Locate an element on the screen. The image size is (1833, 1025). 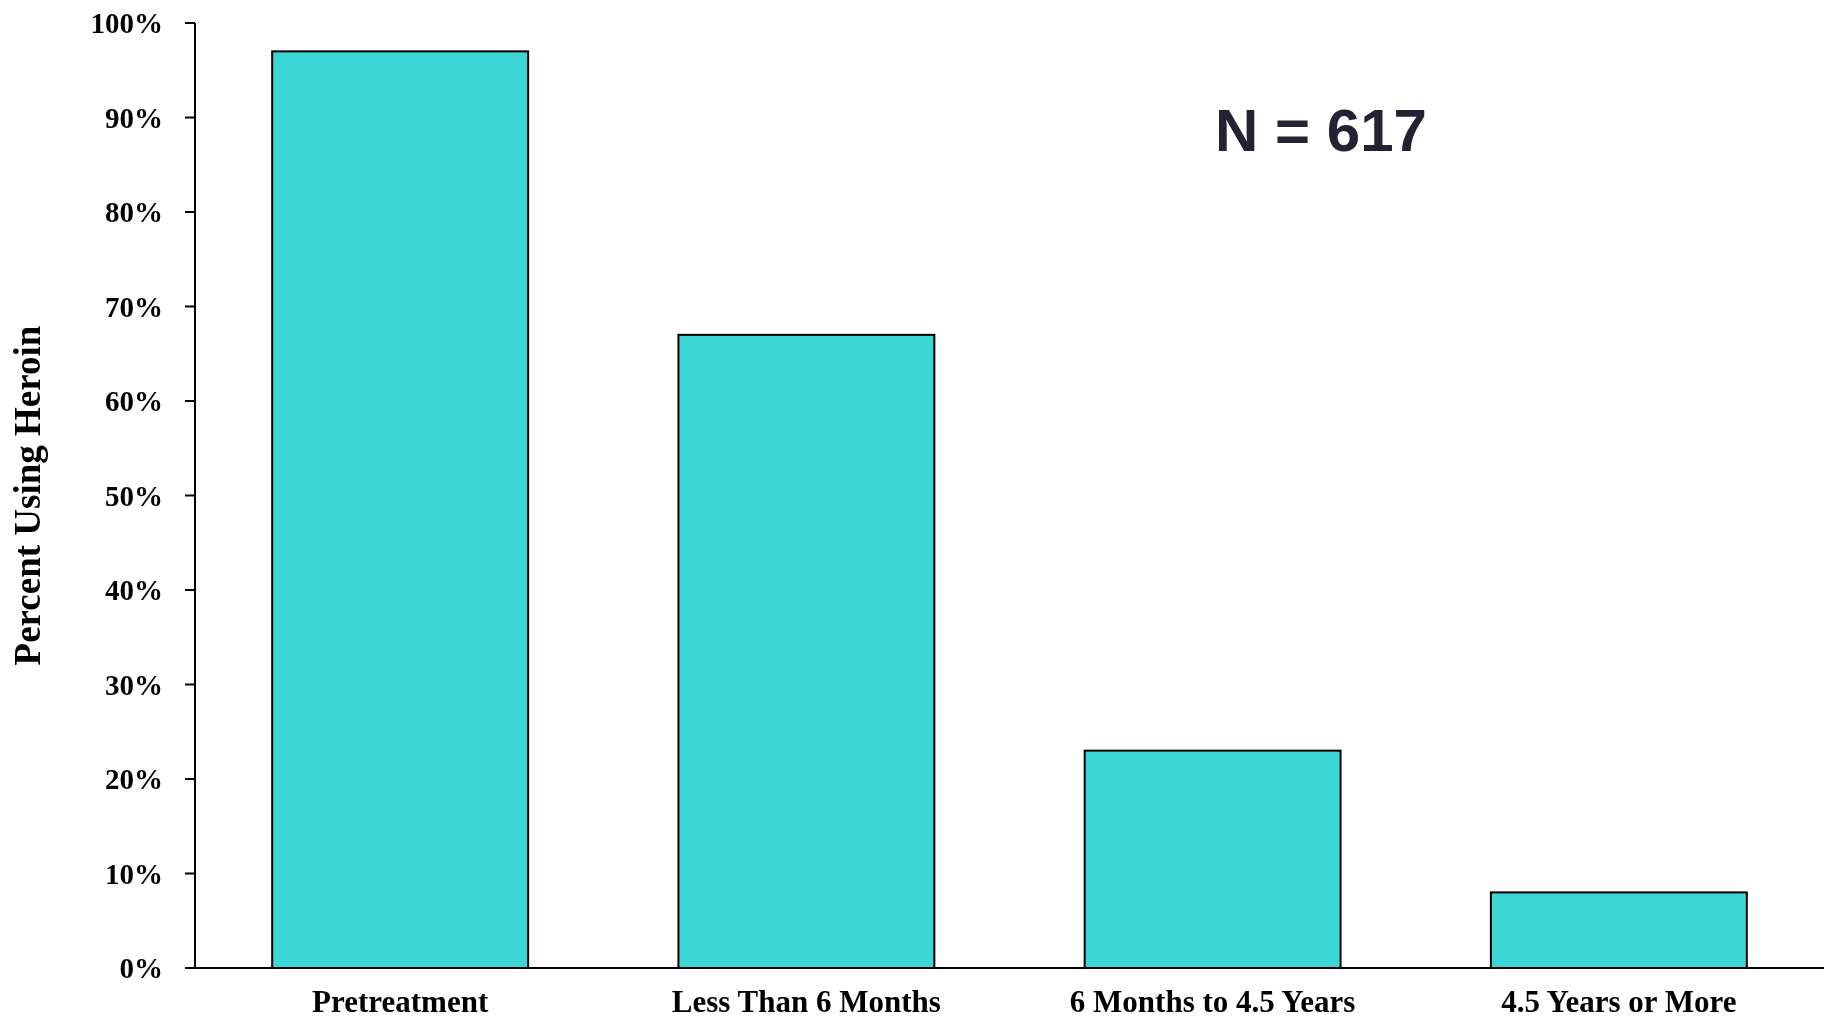
y-tick-label: 100% is located at coordinates (126, 23).